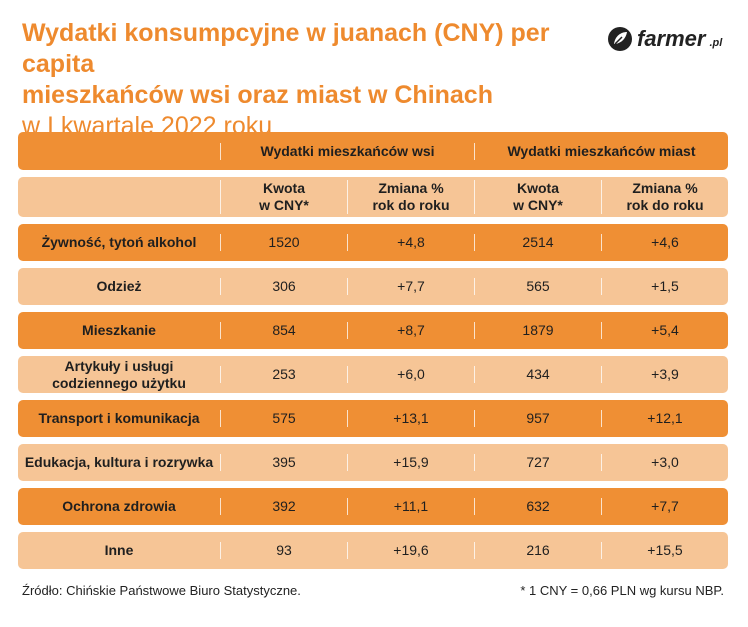 This screenshot has width=748, height=627. I want to click on column-header-urban-amount: Kwota w CNY*, so click(537, 197).